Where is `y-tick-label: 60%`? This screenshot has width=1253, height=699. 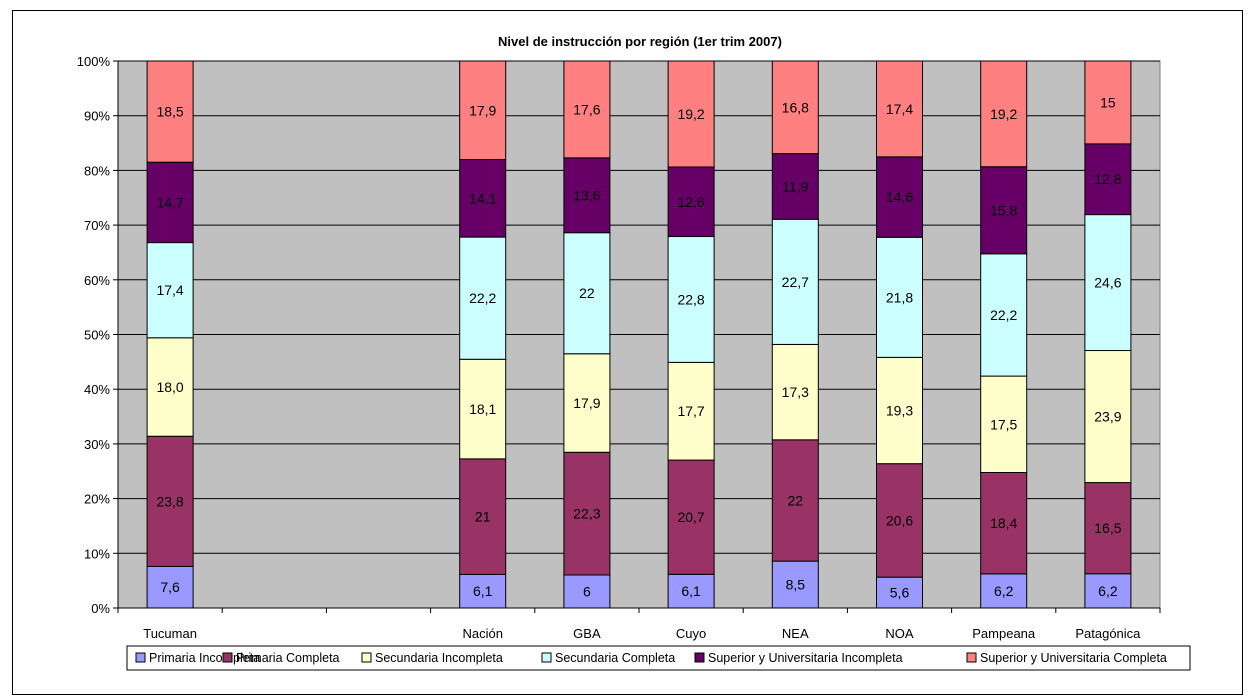
y-tick-label: 60% is located at coordinates (97, 280).